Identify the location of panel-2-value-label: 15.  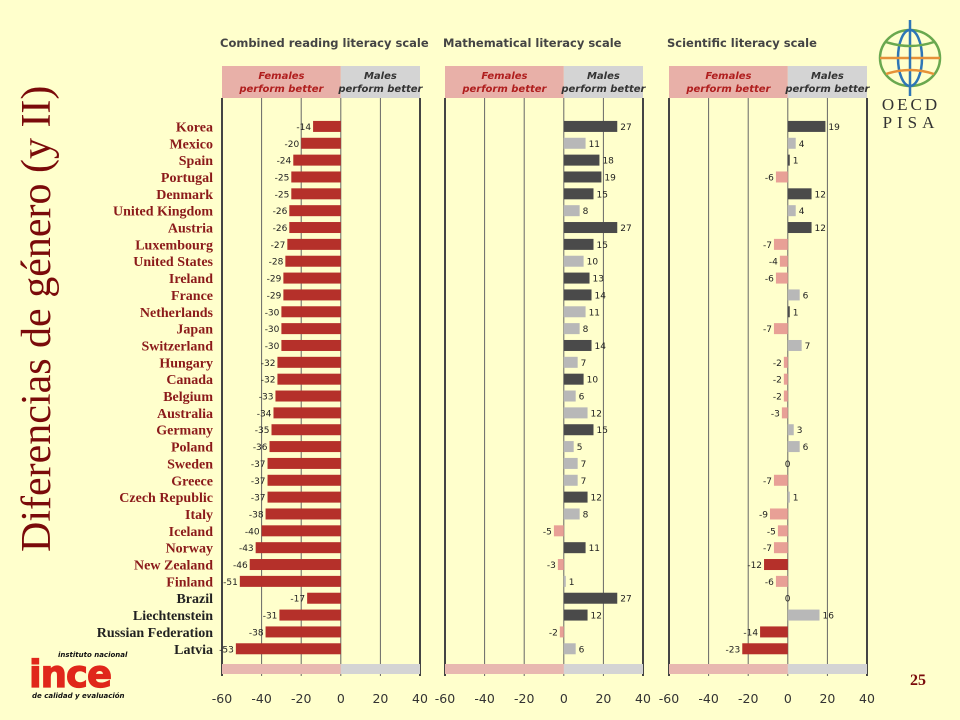
(602, 431).